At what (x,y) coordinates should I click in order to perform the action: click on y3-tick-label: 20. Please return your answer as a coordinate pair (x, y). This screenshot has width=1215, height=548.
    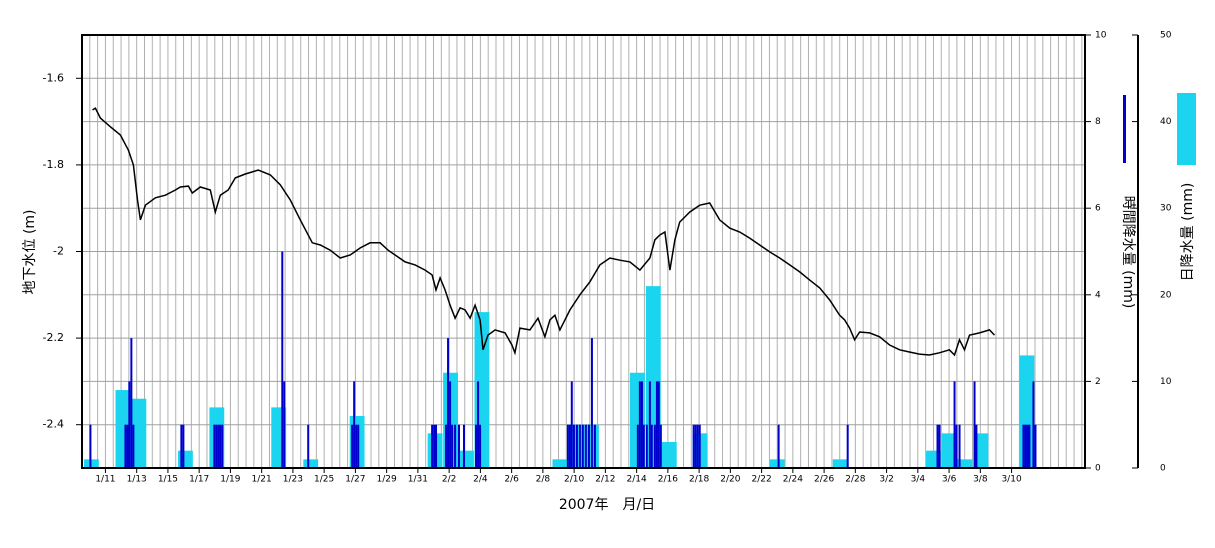
    Looking at the image, I should click on (1166, 295).